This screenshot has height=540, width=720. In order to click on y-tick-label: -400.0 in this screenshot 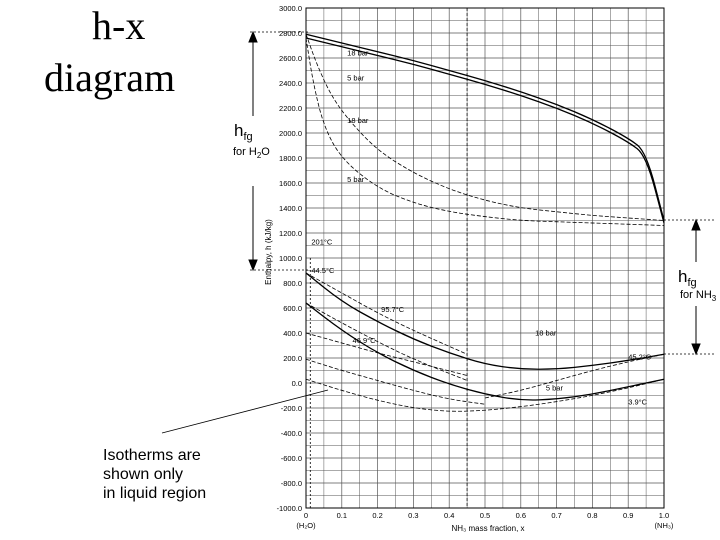, I will do `click(291, 433)`.